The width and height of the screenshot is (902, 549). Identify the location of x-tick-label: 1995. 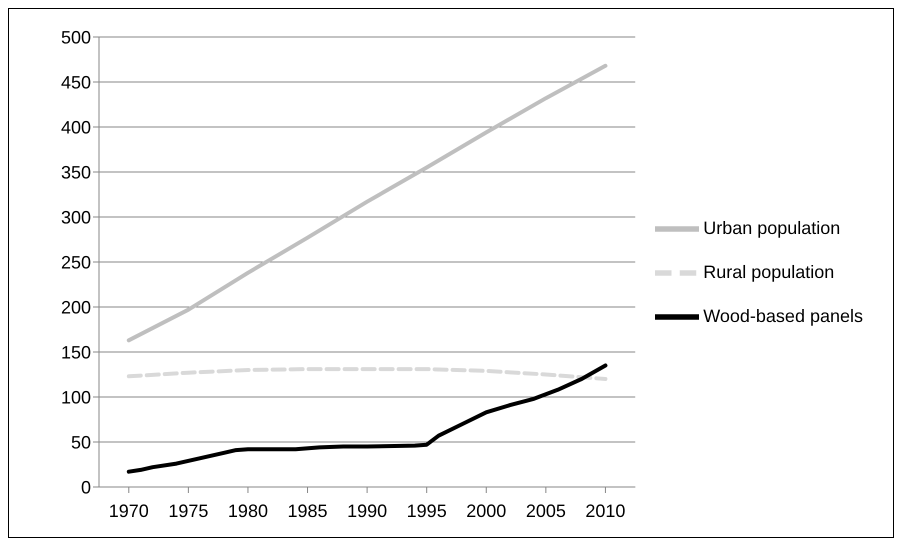
(426, 511).